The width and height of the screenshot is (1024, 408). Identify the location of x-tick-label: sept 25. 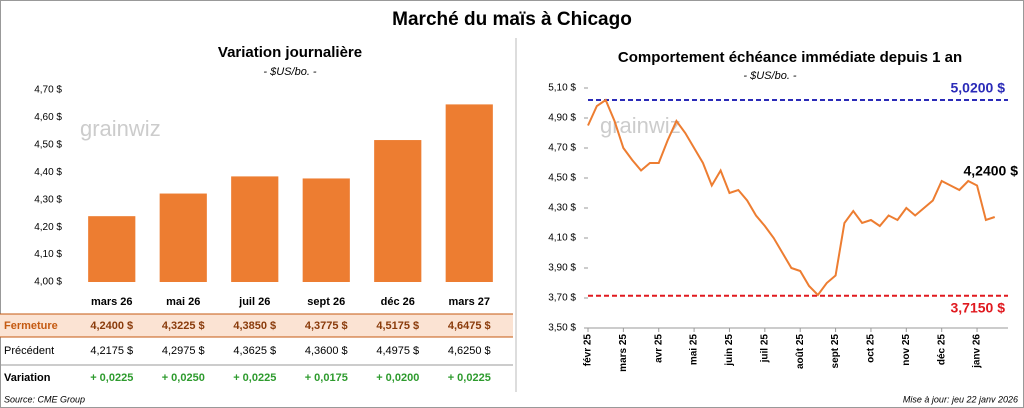
(835, 351).